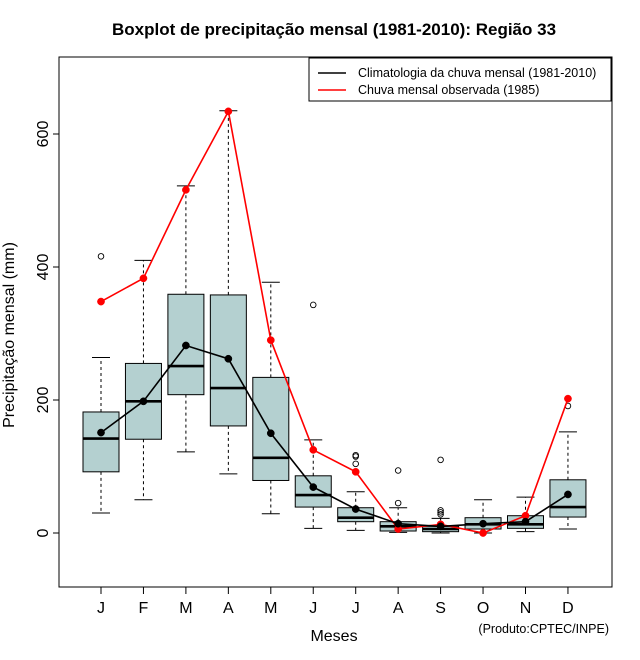  What do you see at coordinates (43, 400) in the screenshot?
I see `y-tick-label: 200` at bounding box center [43, 400].